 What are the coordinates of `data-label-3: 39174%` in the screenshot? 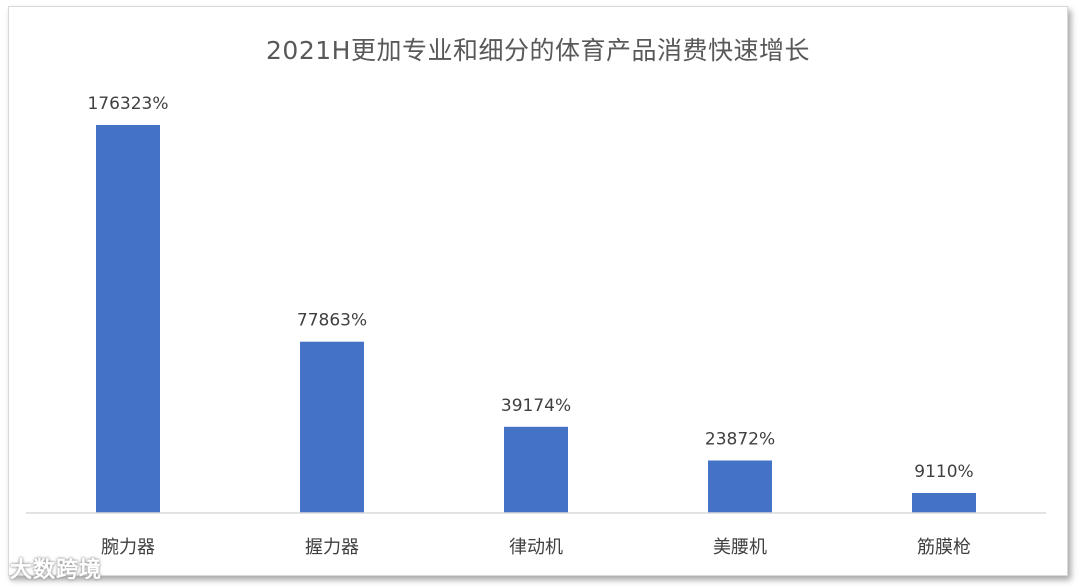 It's located at (536, 406).